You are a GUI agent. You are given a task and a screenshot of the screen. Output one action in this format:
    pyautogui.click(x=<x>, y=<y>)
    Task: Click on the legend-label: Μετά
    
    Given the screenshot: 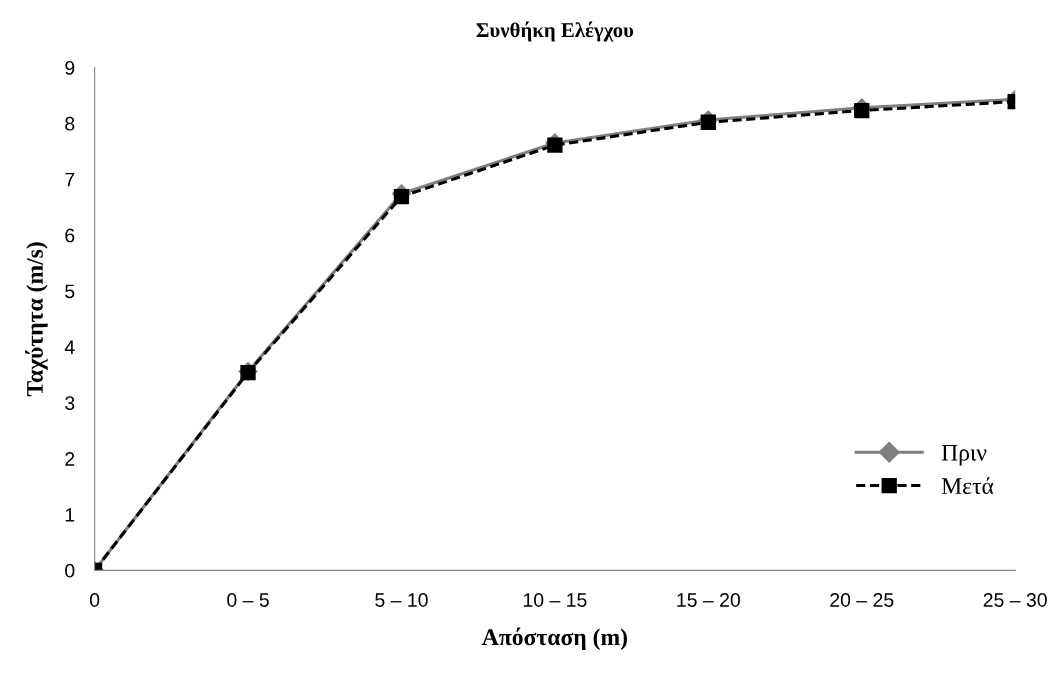 What is the action you would take?
    pyautogui.click(x=967, y=486)
    